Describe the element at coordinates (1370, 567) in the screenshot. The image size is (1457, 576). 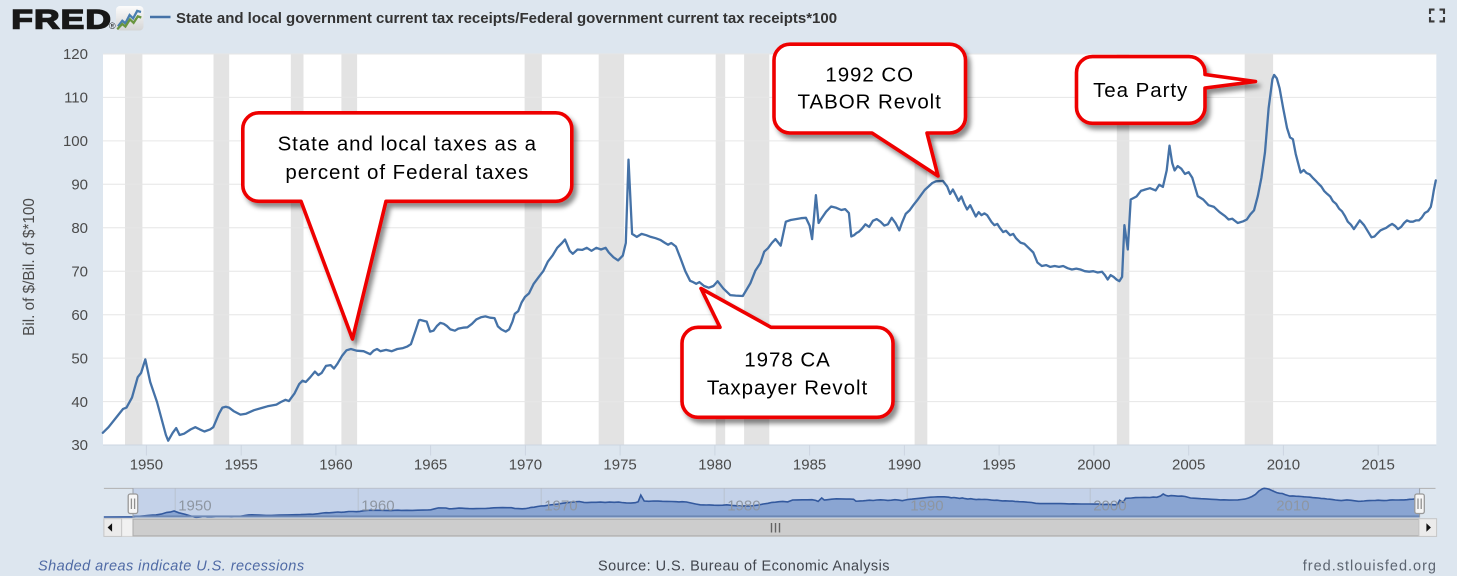
I see `svg-text: fred.stlouisfed.org` at that location.